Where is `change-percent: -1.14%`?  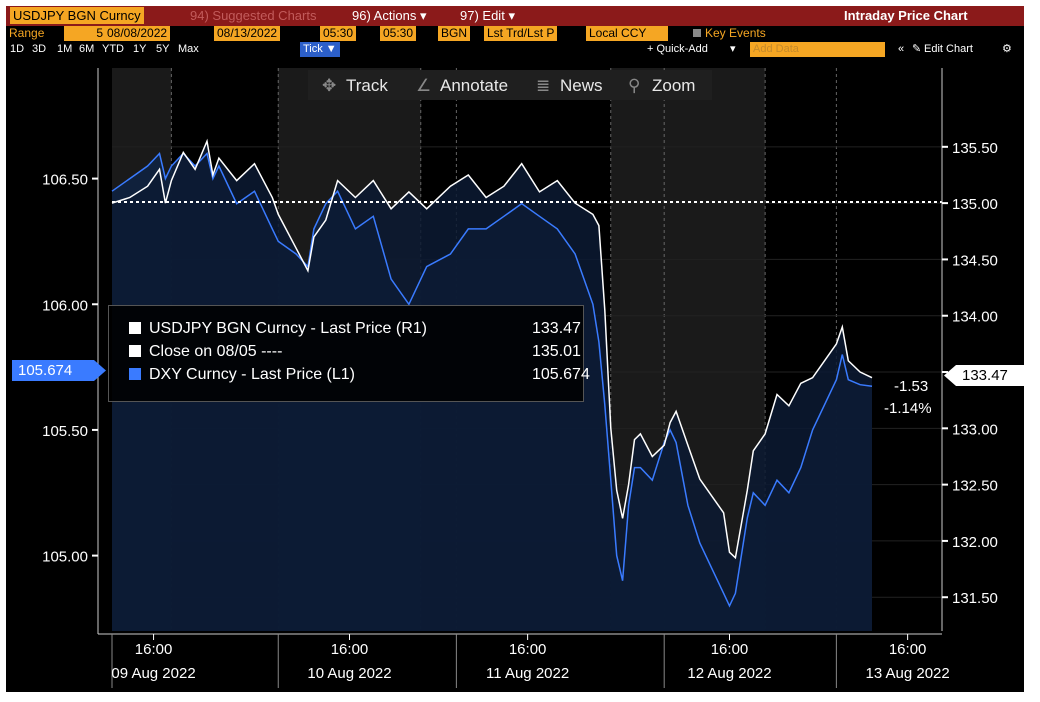
change-percent: -1.14% is located at coordinates (908, 408).